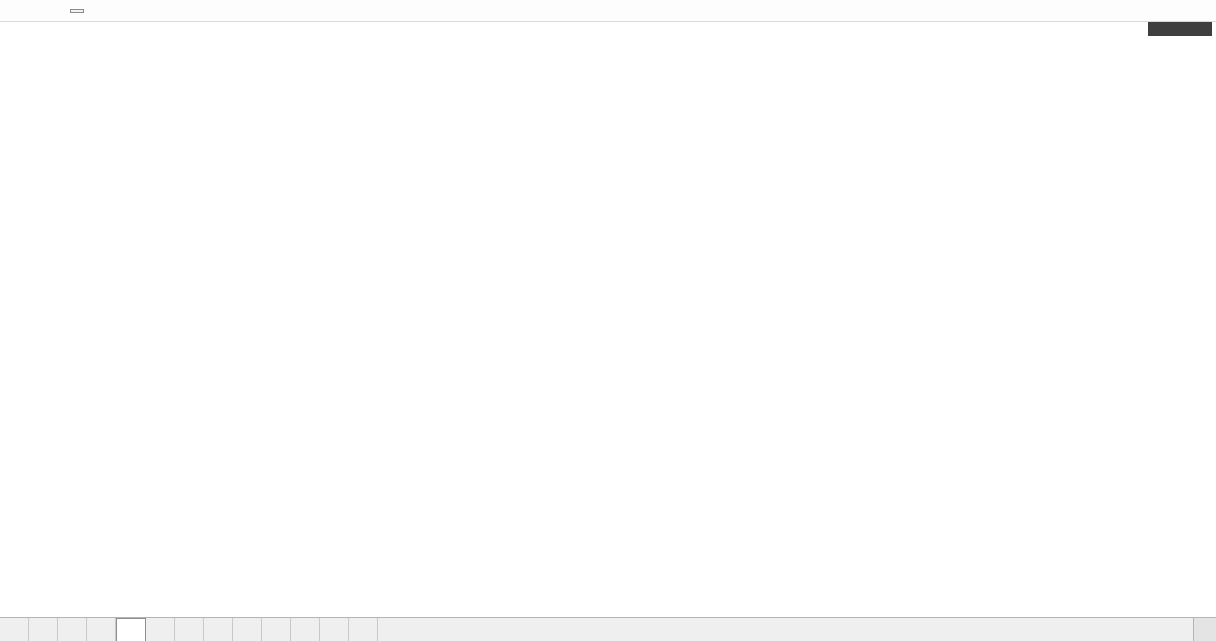 Image resolution: width=1216 pixels, height=641 pixels. I want to click on tab-eurusd-daily, so click(14, 629).